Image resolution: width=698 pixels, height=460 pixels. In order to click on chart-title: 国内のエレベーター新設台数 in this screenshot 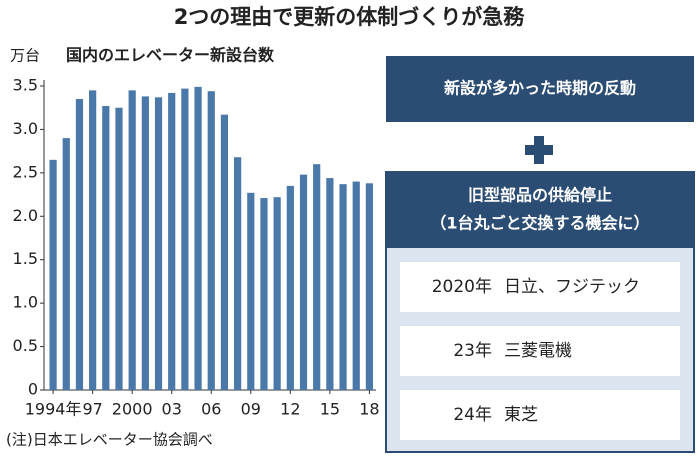, I will do `click(170, 55)`.